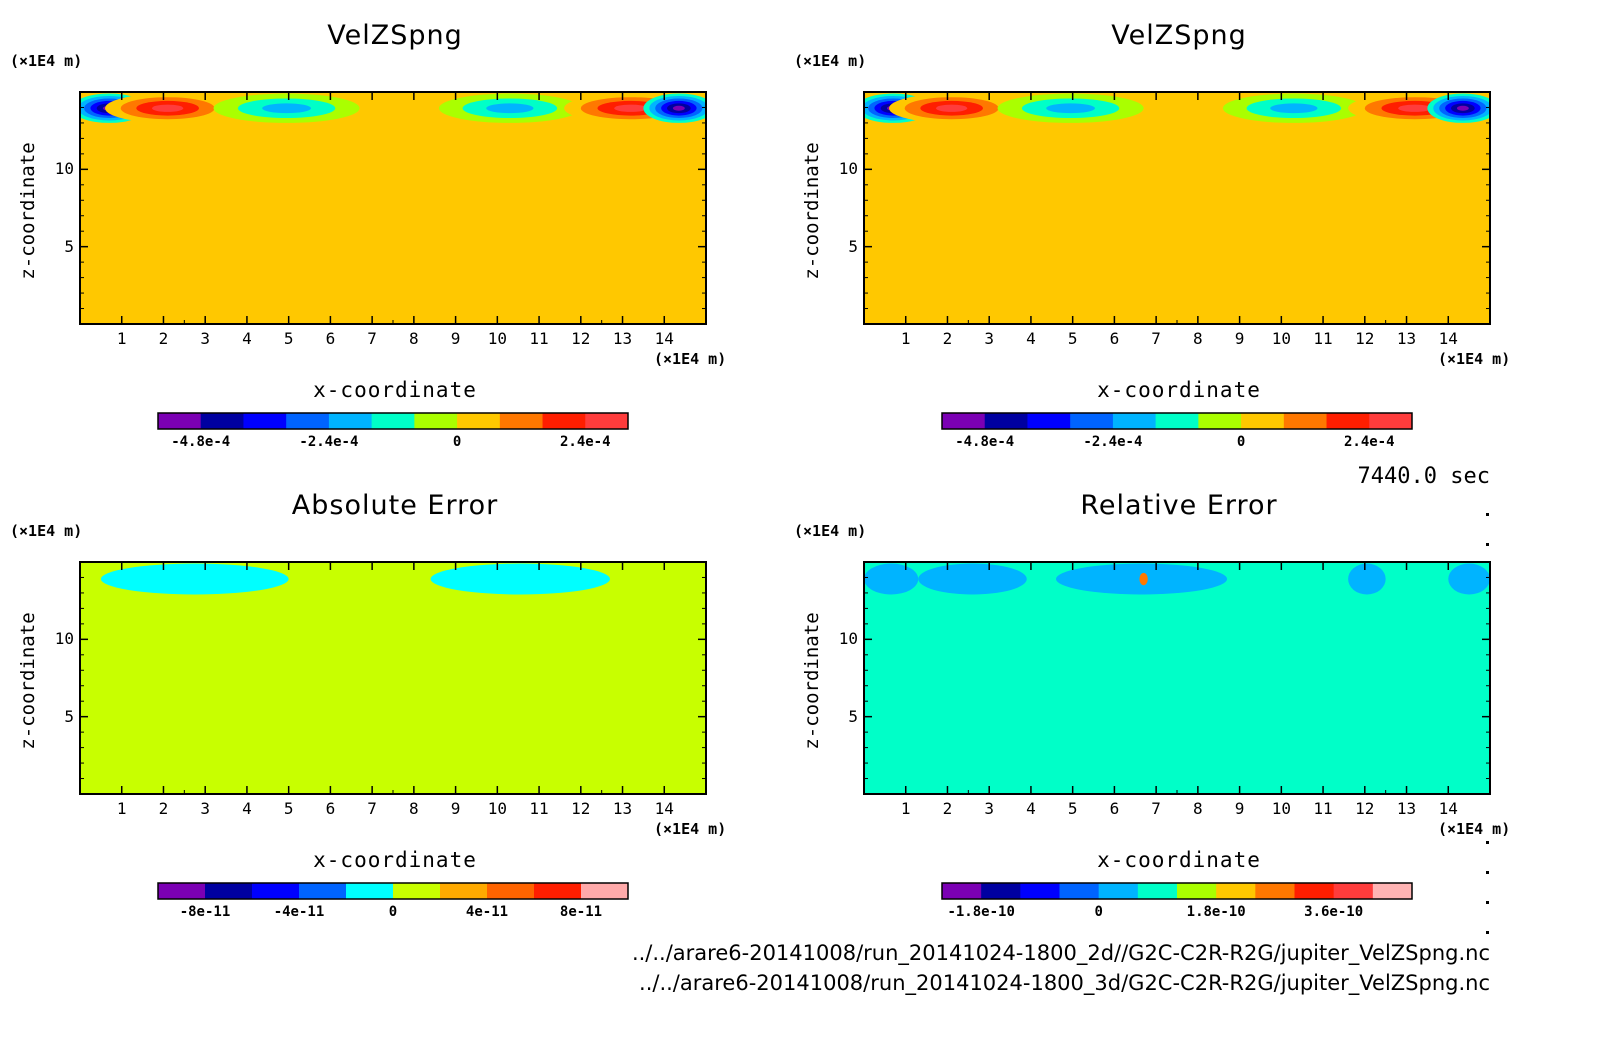 The height and width of the screenshot is (1054, 1604). Describe the element at coordinates (395, 35) in the screenshot. I see `chart-title: VelZSpng` at that location.